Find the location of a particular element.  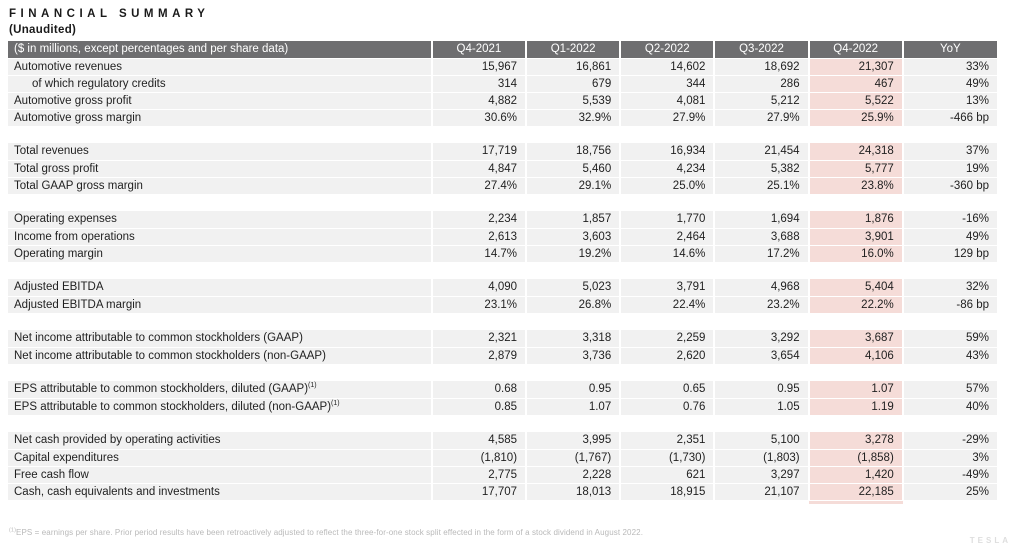

table-cell: 3,688 is located at coordinates (761, 237).